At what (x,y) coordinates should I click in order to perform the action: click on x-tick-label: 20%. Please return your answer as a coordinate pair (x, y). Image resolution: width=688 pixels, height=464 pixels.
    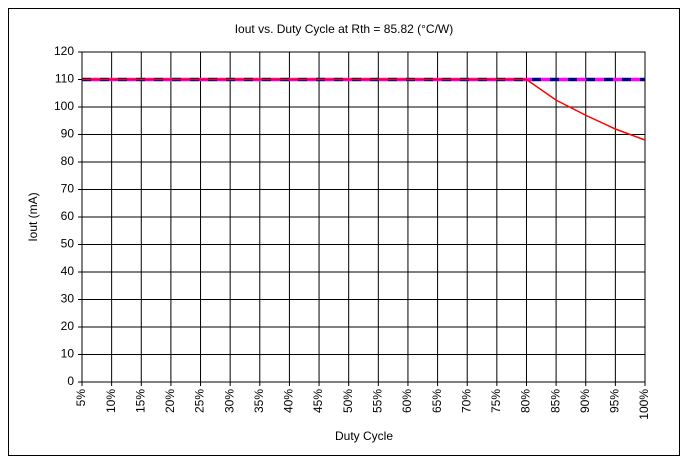
    Looking at the image, I should click on (170, 401).